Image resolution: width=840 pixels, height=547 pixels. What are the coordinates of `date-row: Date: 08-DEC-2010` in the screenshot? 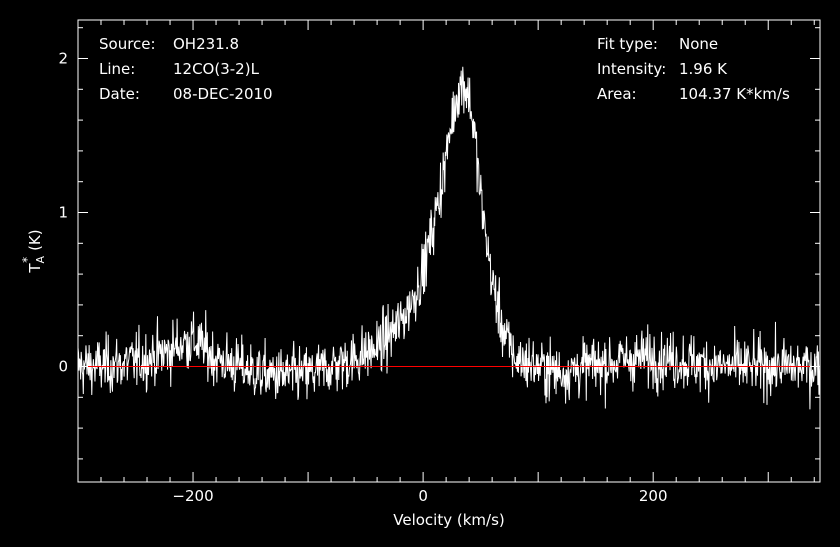 It's located at (186, 94).